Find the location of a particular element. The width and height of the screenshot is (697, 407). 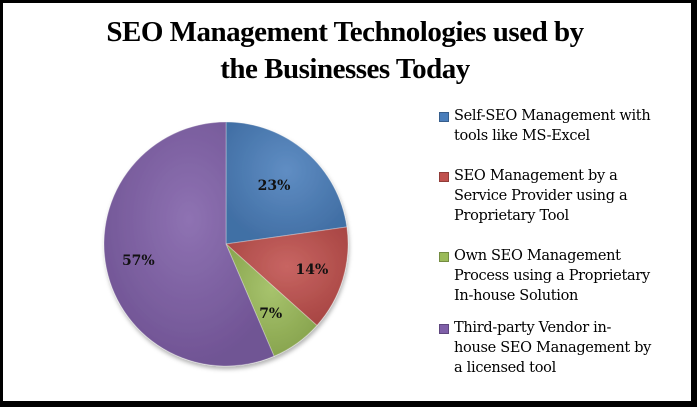

legend-text: Own SEO Management is located at coordinates (537, 256).